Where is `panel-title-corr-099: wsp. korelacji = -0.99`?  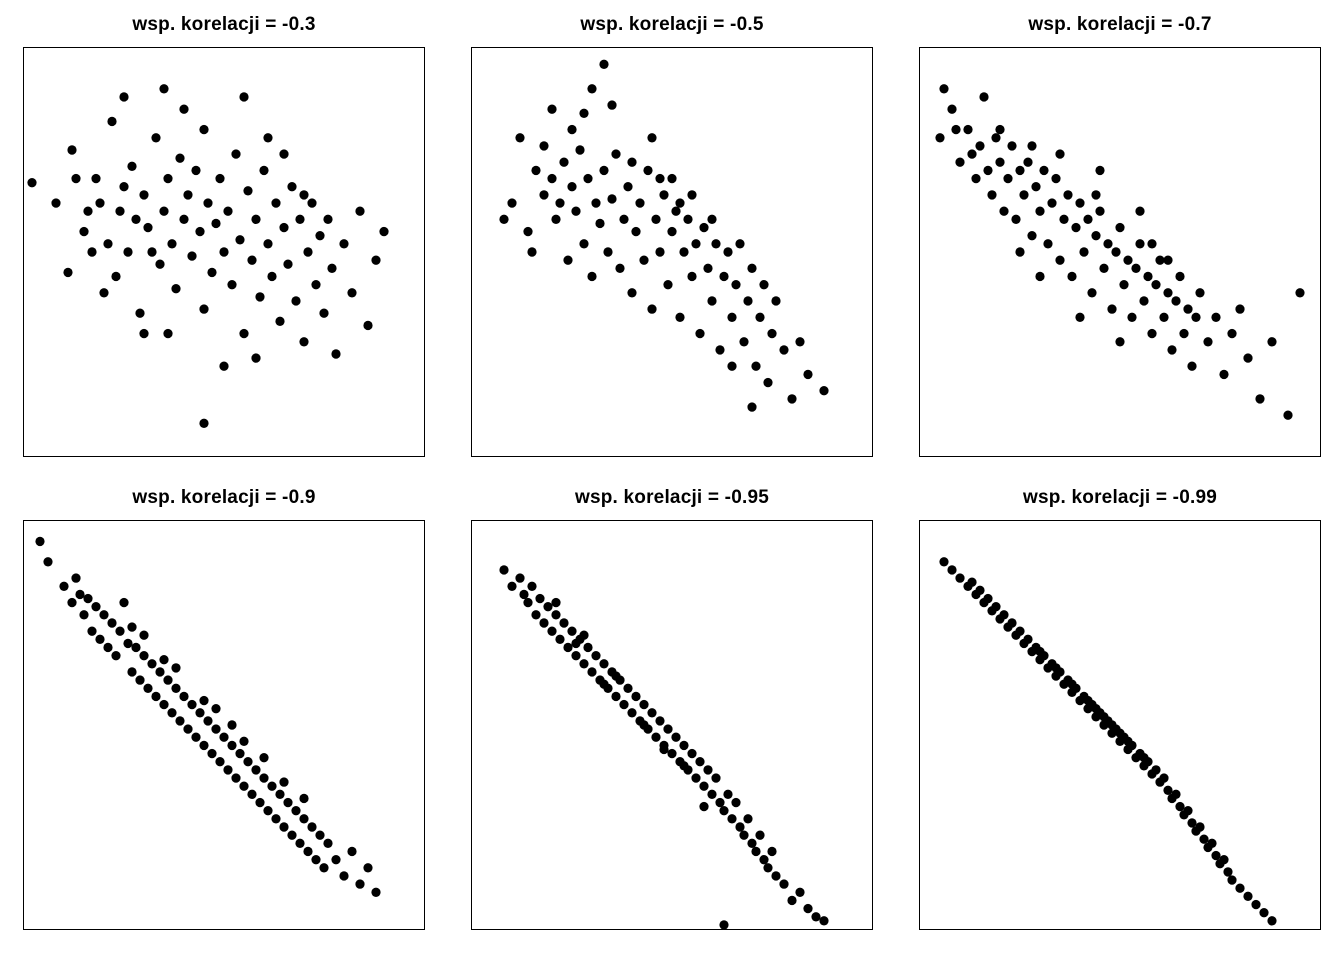 panel-title-corr-099: wsp. korelacji = -0.99 is located at coordinates (1120, 497).